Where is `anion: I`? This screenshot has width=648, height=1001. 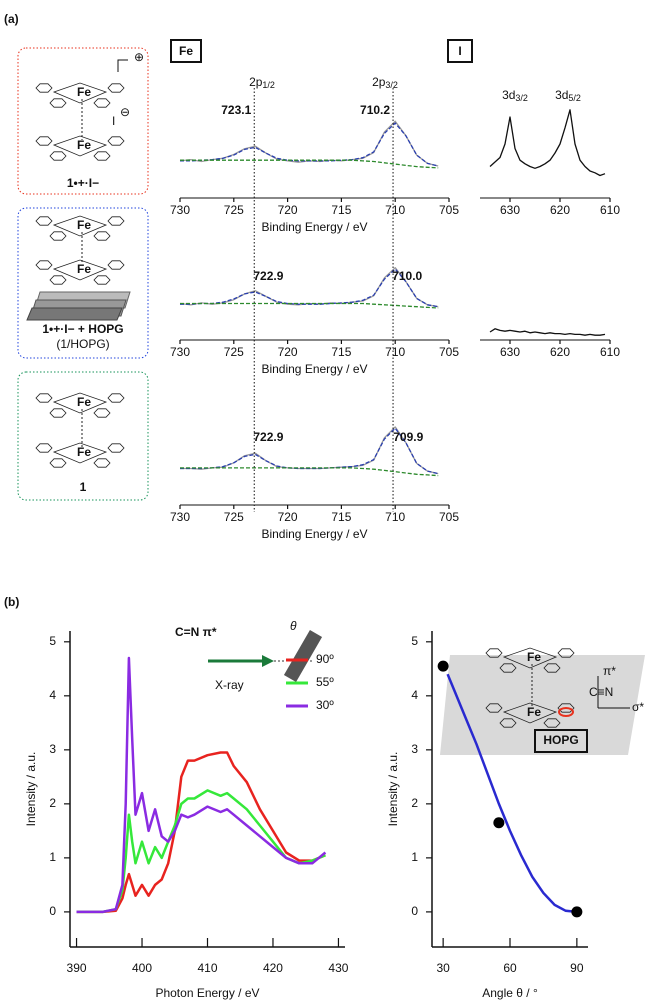
anion: I is located at coordinates (113, 121).